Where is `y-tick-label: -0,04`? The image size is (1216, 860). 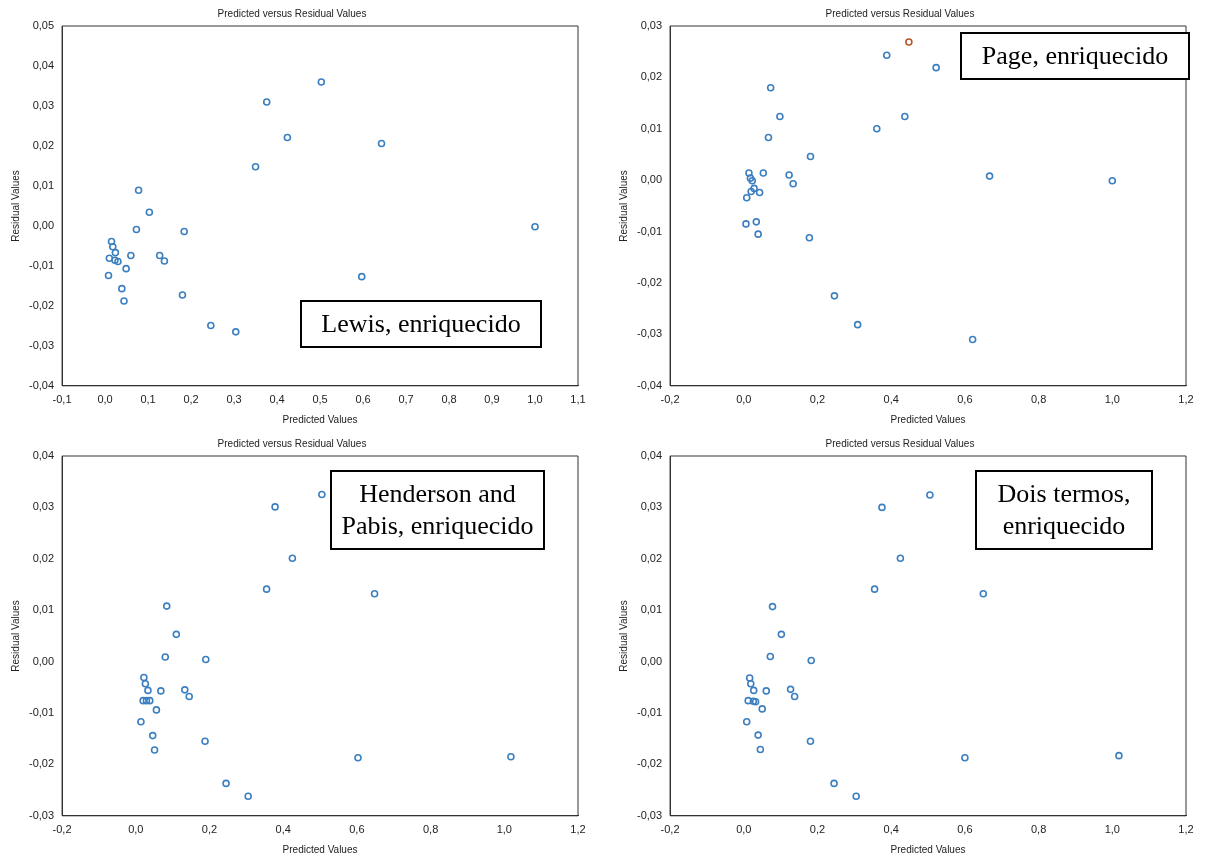
y-tick-label: -0,04 is located at coordinates (649, 384).